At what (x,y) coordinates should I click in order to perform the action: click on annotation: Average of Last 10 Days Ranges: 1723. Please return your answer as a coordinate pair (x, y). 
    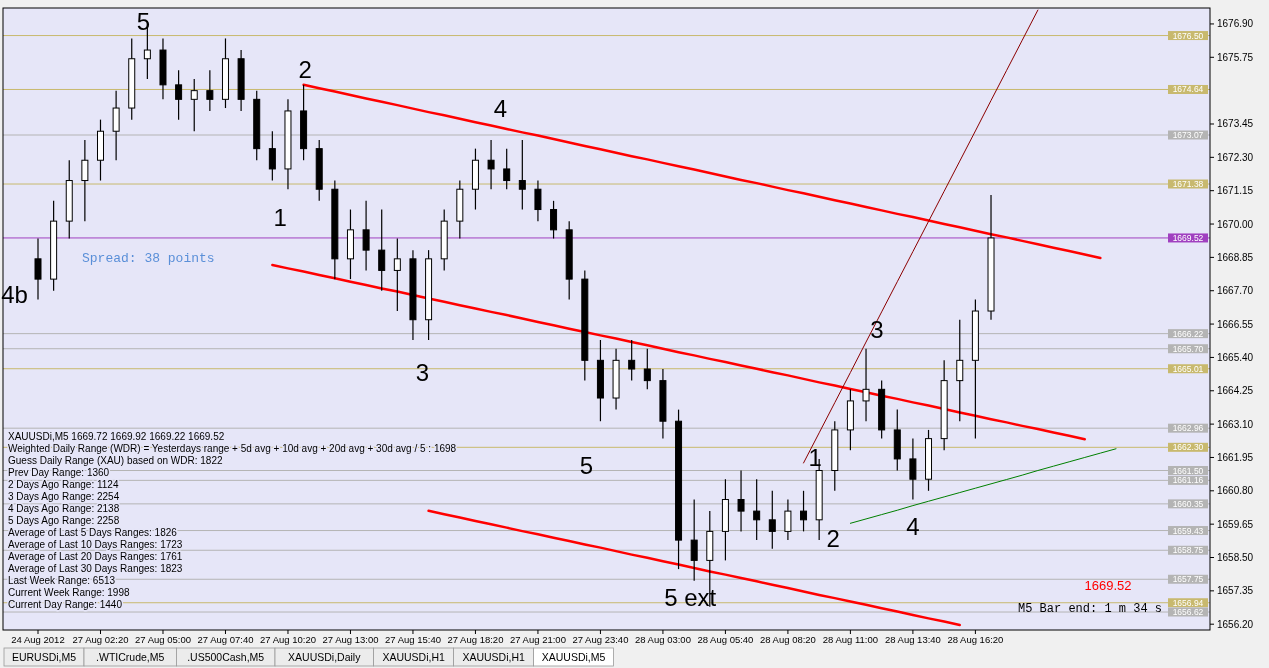
    Looking at the image, I should click on (95, 544).